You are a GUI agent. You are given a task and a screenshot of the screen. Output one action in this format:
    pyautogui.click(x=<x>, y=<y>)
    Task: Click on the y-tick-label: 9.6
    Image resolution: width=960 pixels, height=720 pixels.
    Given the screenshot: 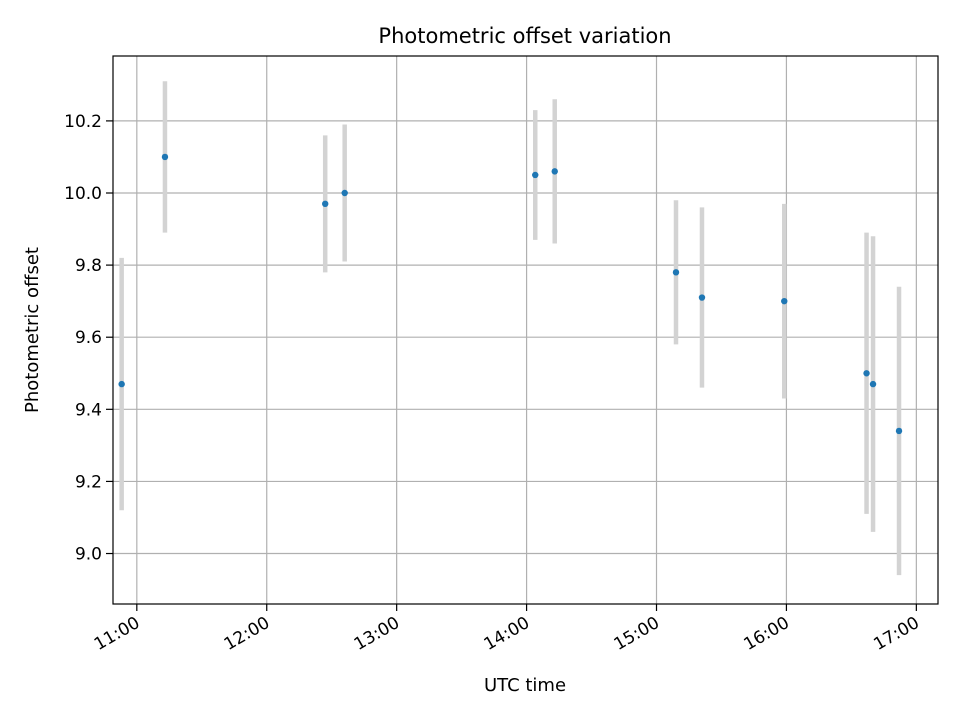 What is the action you would take?
    pyautogui.click(x=88, y=338)
    